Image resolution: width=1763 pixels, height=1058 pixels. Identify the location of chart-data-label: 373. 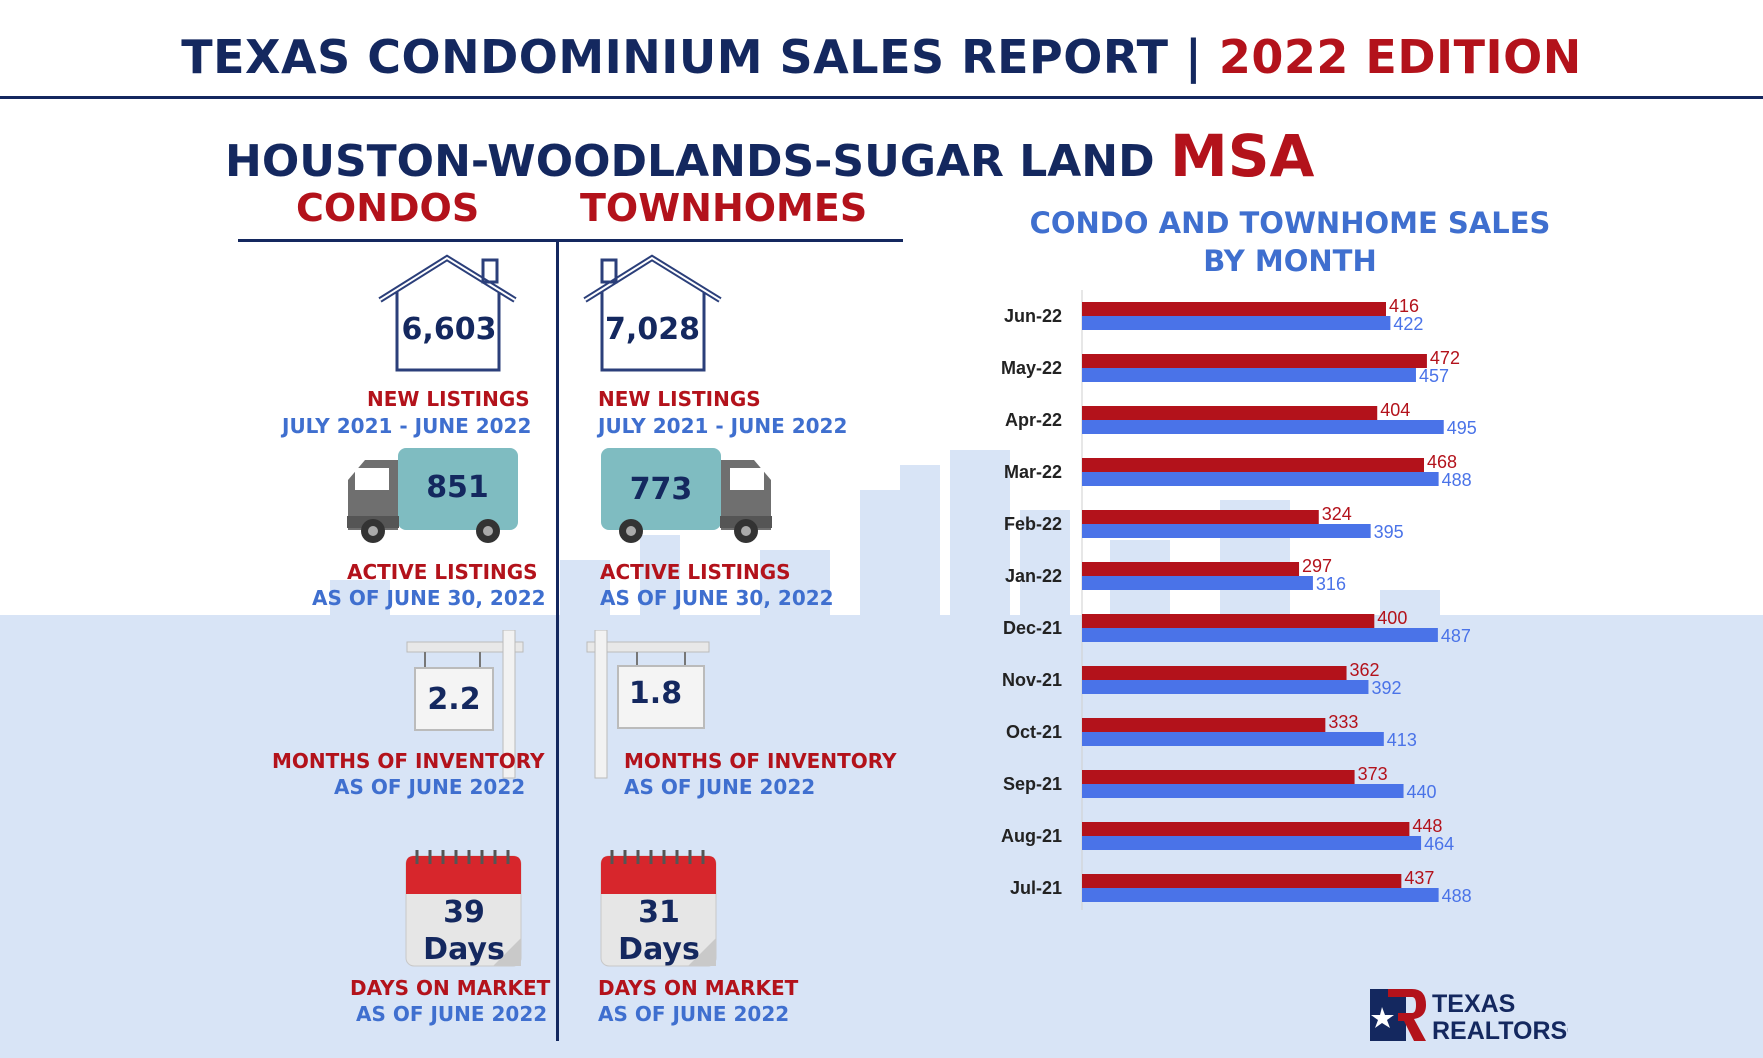
(1373, 774).